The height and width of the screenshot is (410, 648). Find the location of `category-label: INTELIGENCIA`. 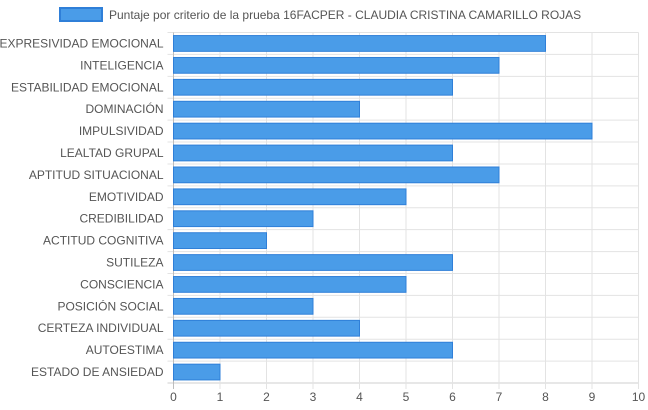

category-label: INTELIGENCIA is located at coordinates (121, 65).